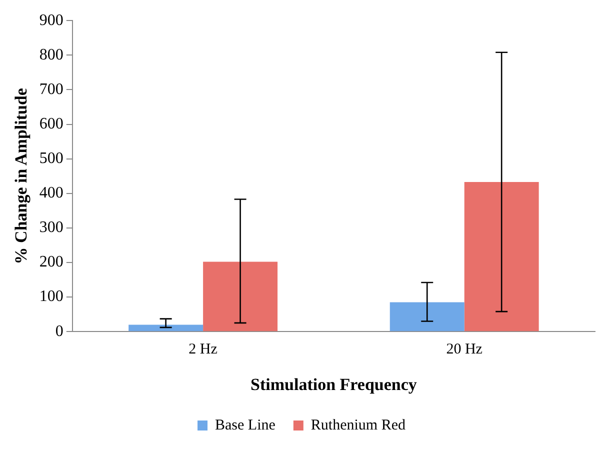 This screenshot has width=613, height=451. I want to click on x-axis-title: Stimulation Frequency, so click(334, 384).